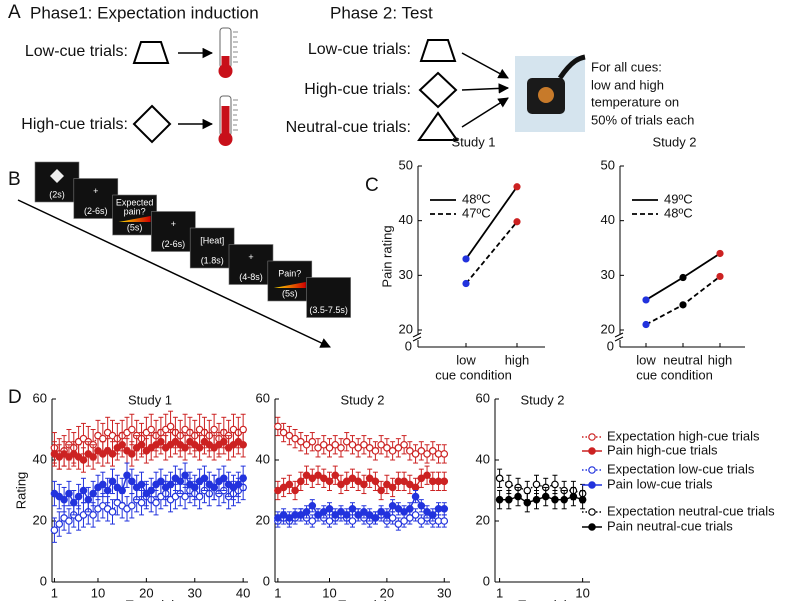 Image resolution: width=800 pixels, height=601 pixels. I want to click on y-tick-label: 30, so click(406, 274).